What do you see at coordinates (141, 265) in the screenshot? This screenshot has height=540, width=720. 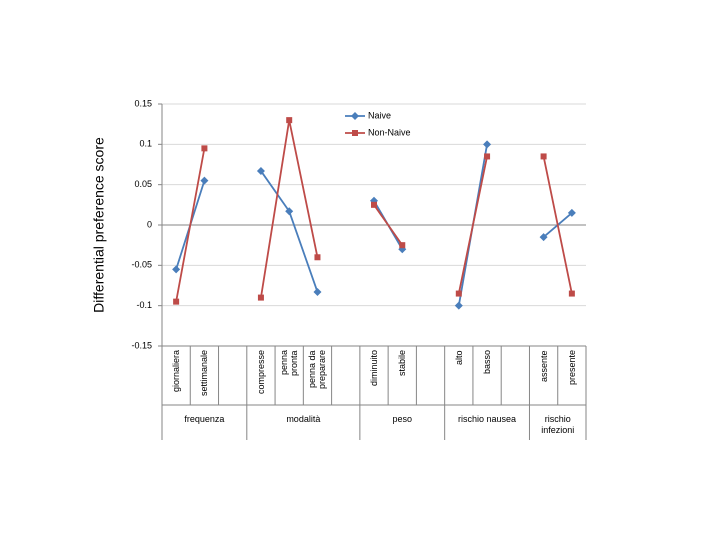 I see `y-tick-label: -0.05` at bounding box center [141, 265].